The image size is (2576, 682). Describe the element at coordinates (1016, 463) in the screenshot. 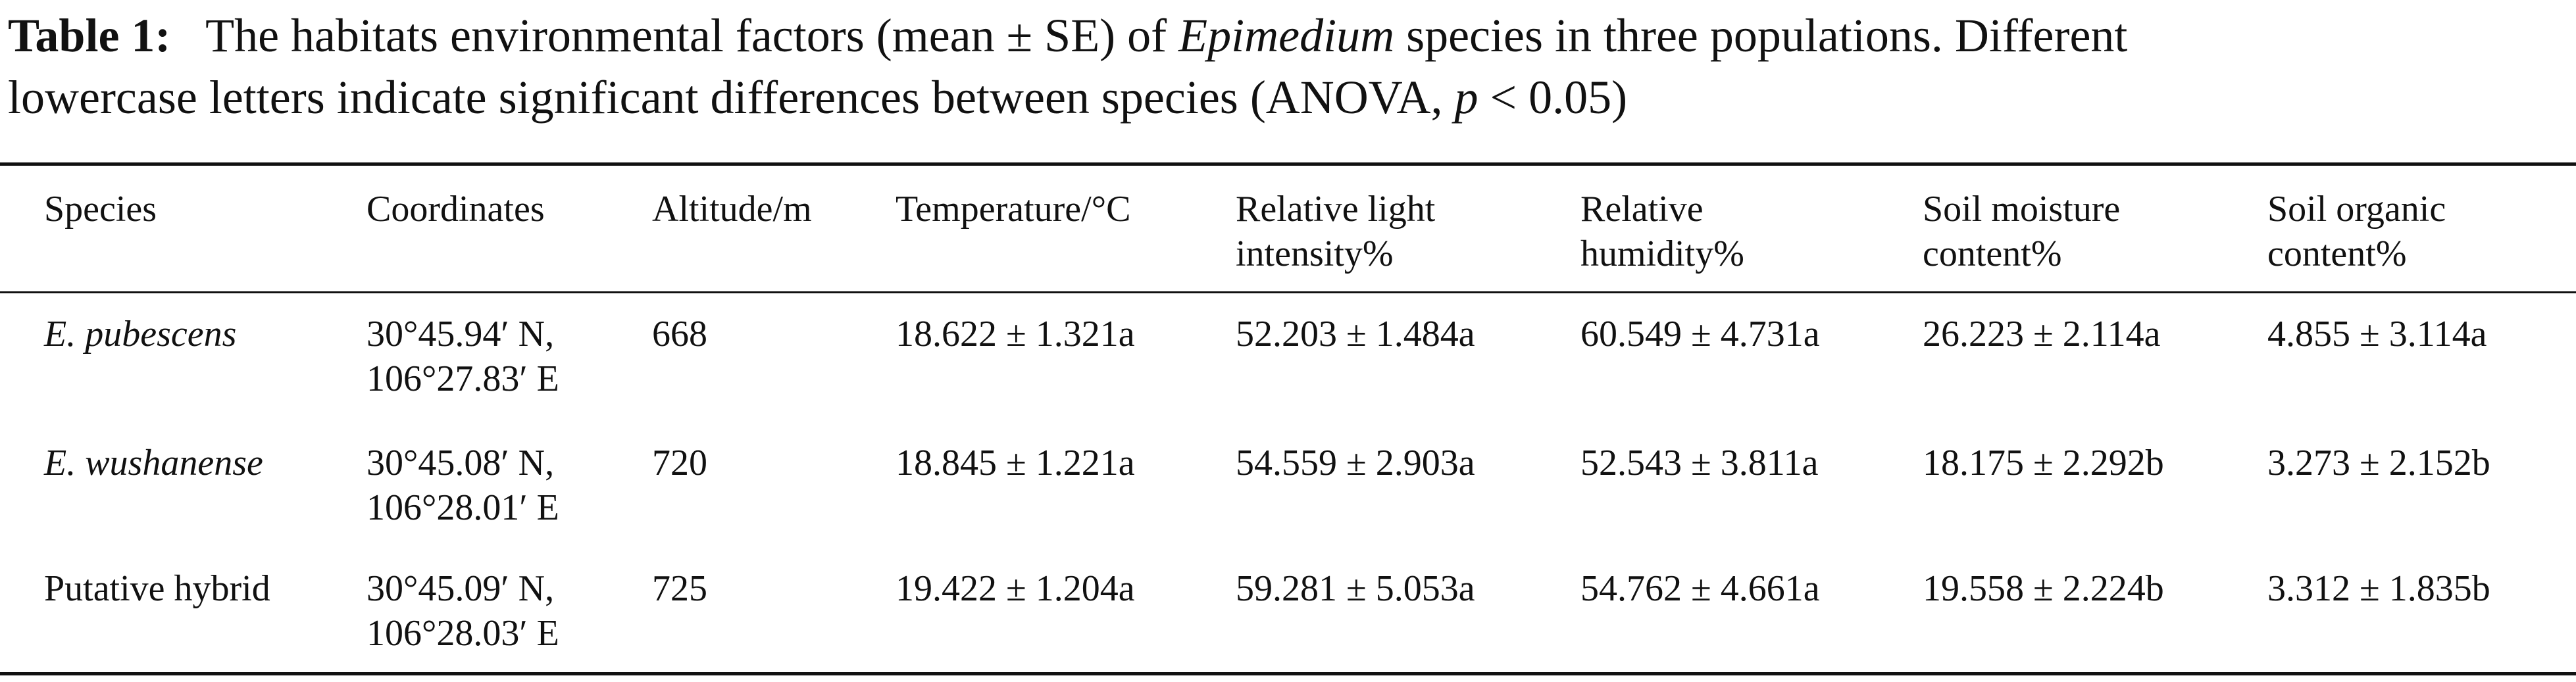

I see `data-cell: 18.845 ± 1.221a` at that location.